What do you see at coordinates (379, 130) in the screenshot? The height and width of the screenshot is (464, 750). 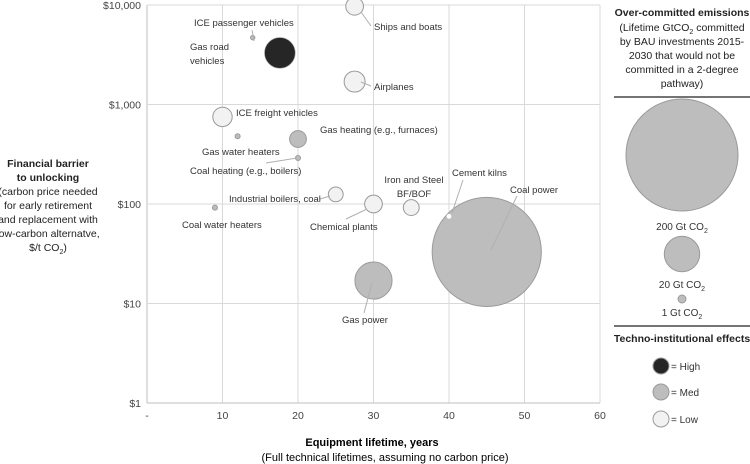 I see `point-label: Gas heating (e.g., furnaces)` at bounding box center [379, 130].